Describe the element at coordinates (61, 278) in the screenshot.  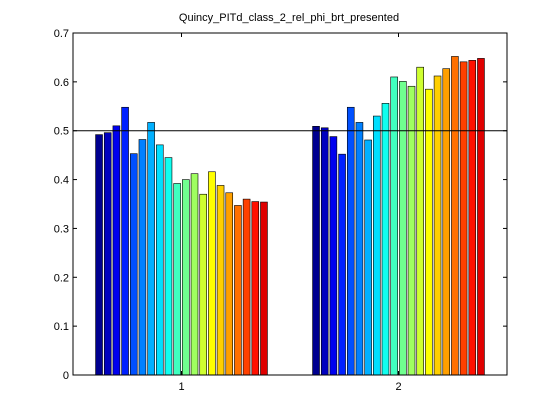
I see `y-tick-label: 0.2` at that location.